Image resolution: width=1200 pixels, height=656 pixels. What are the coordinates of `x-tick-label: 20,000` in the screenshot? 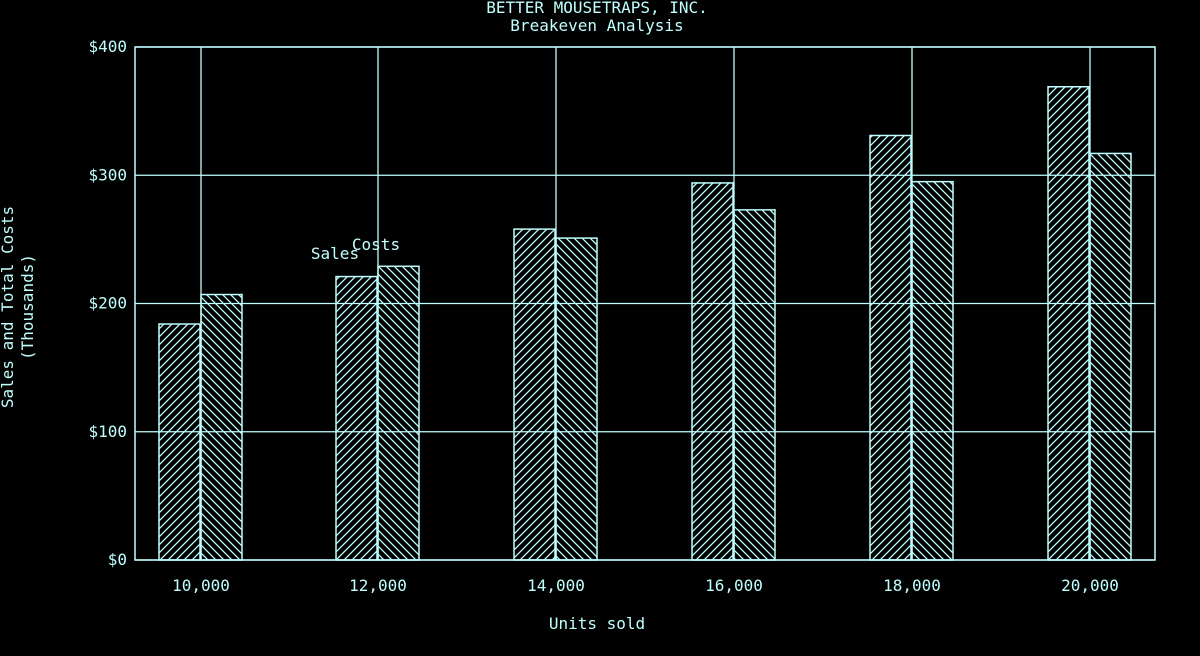 It's located at (1090, 585).